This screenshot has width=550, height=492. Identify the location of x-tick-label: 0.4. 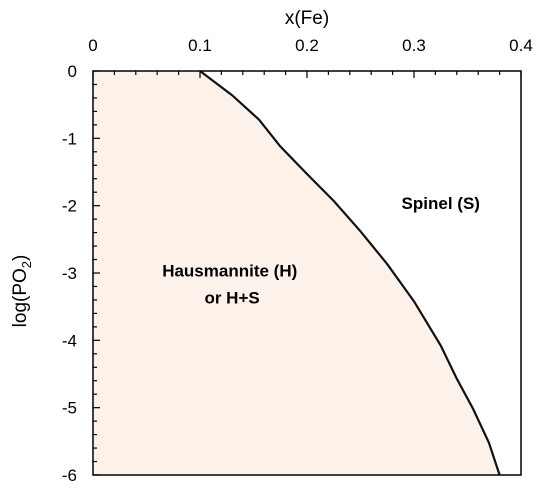
(521, 45).